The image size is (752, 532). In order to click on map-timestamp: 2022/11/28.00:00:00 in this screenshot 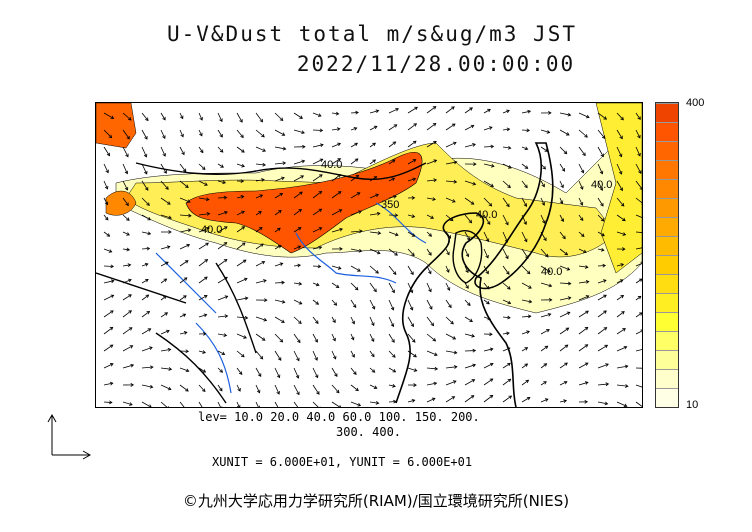, I will do `click(436, 64)`.